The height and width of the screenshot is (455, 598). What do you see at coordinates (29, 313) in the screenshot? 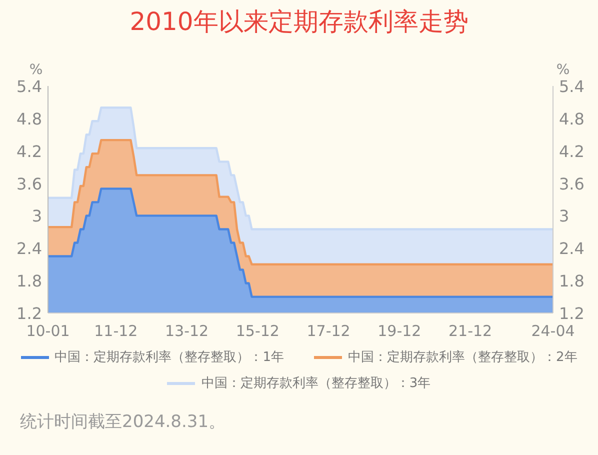
I see `y-tick-label: 1.2` at bounding box center [29, 313].